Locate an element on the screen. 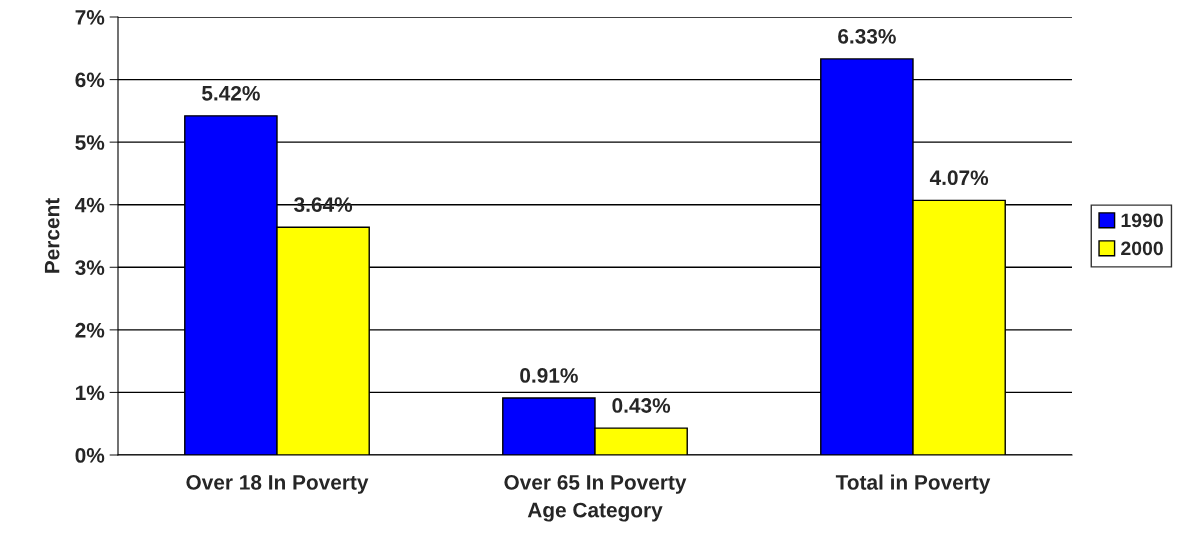 The width and height of the screenshot is (1198, 551). y-axis-title: Percent is located at coordinates (52, 235).